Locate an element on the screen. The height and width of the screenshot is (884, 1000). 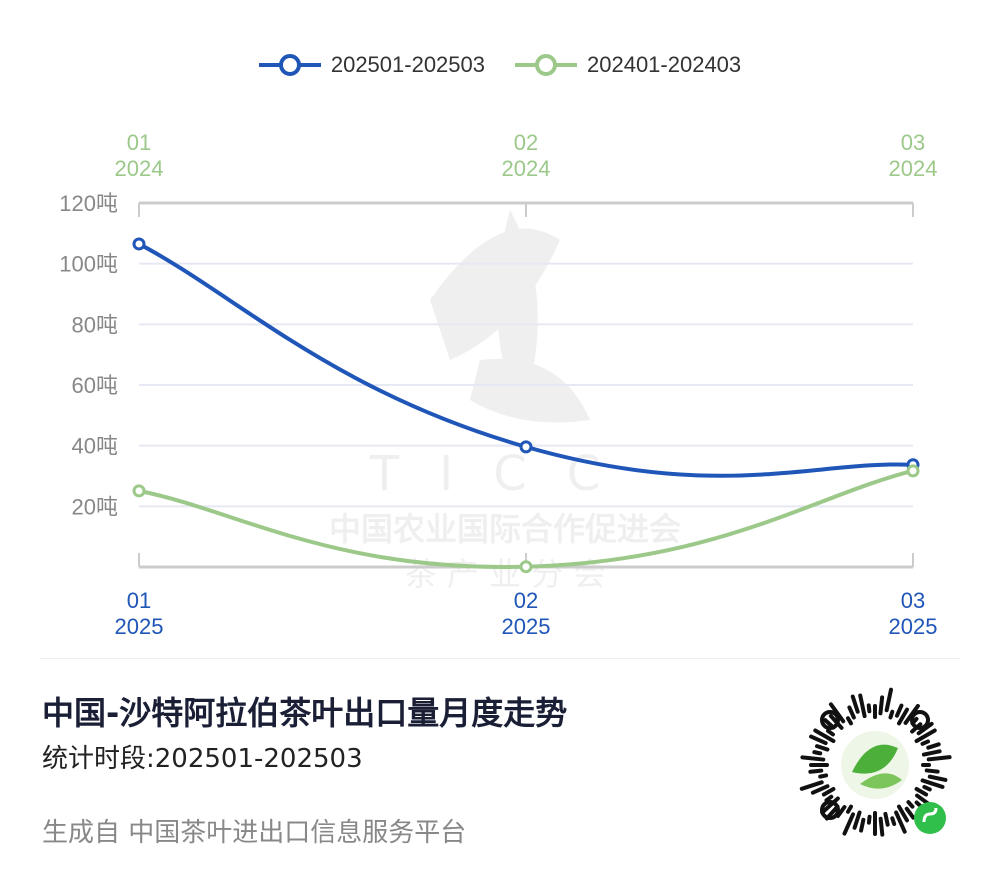
legend: 202501-202503 202401-202403 is located at coordinates (500, 65).